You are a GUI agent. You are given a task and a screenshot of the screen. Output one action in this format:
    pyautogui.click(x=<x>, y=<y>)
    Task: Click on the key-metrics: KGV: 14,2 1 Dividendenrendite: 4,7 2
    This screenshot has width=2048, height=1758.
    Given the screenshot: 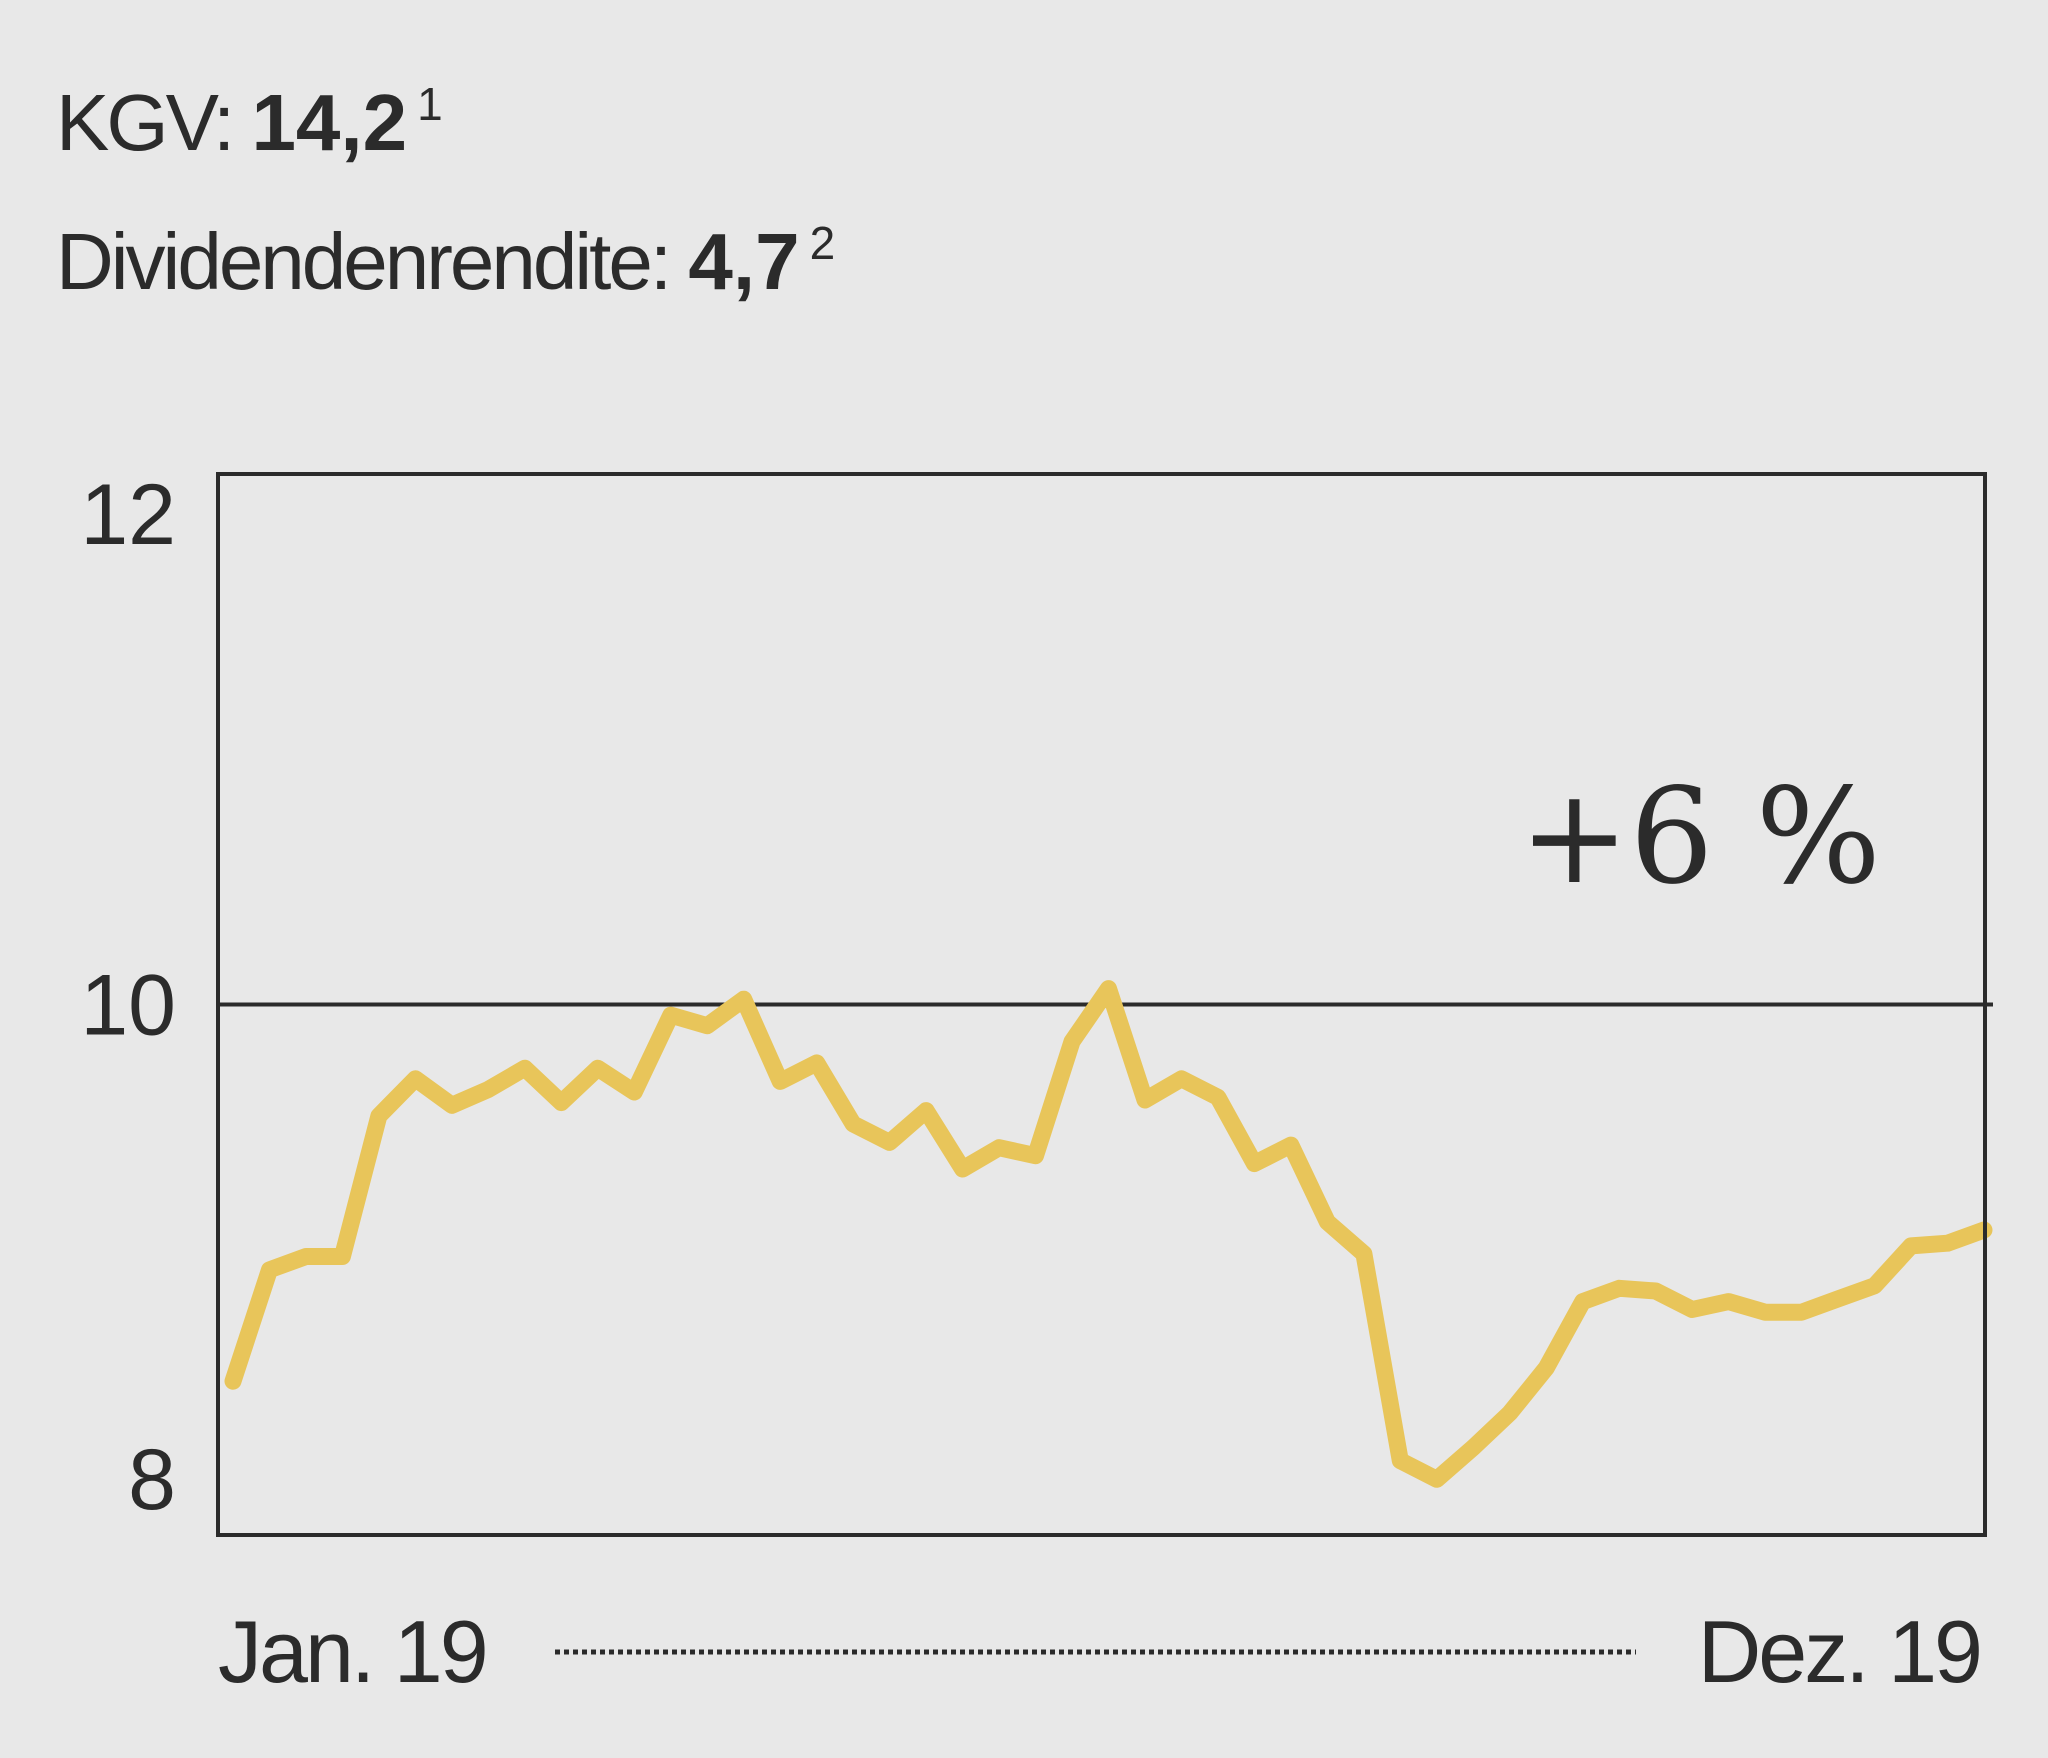 What is the action you would take?
    pyautogui.click(x=445, y=183)
    